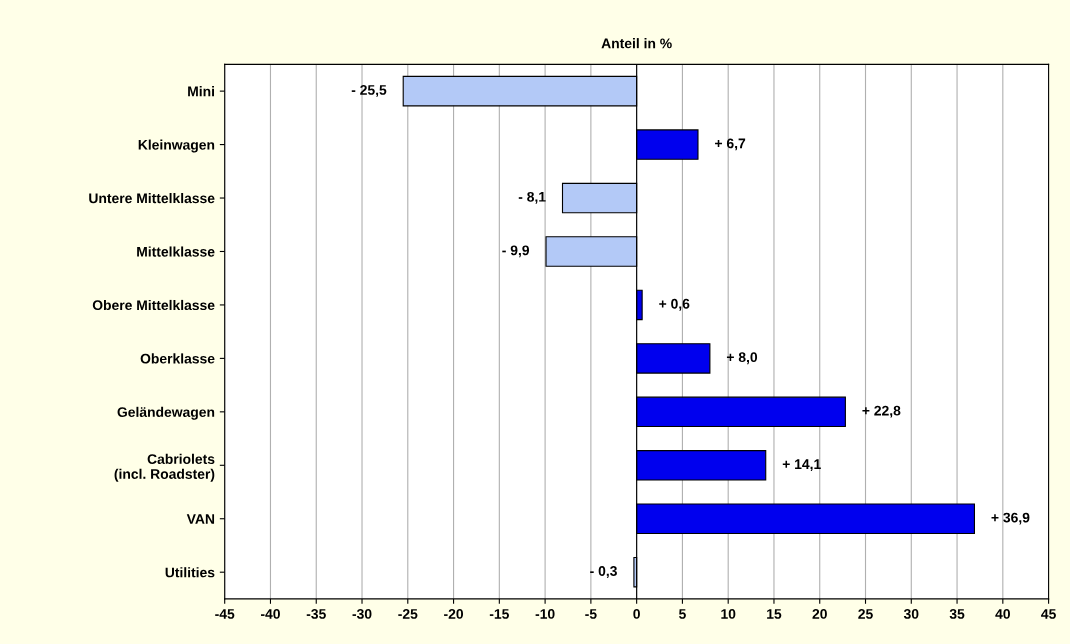 The image size is (1070, 644). What do you see at coordinates (682, 614) in the screenshot?
I see `x-tick-label: 5` at bounding box center [682, 614].